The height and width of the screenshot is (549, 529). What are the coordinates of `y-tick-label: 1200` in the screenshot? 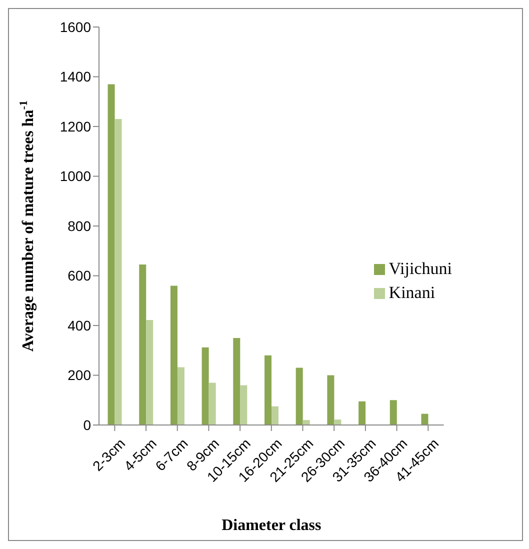 It's located at (76, 126).